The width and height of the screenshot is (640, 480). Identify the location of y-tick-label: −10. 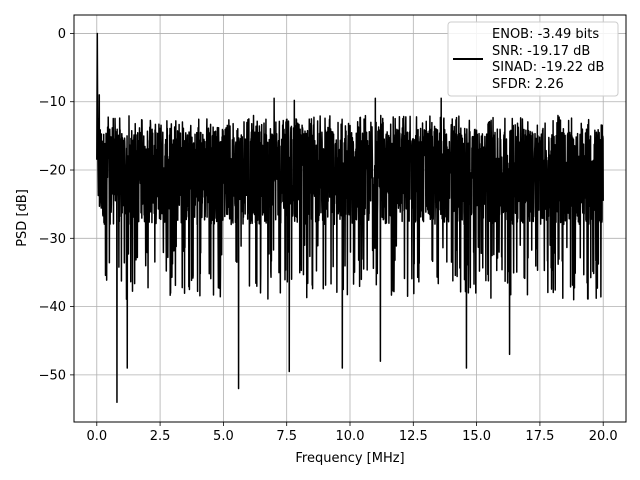
(52, 102).